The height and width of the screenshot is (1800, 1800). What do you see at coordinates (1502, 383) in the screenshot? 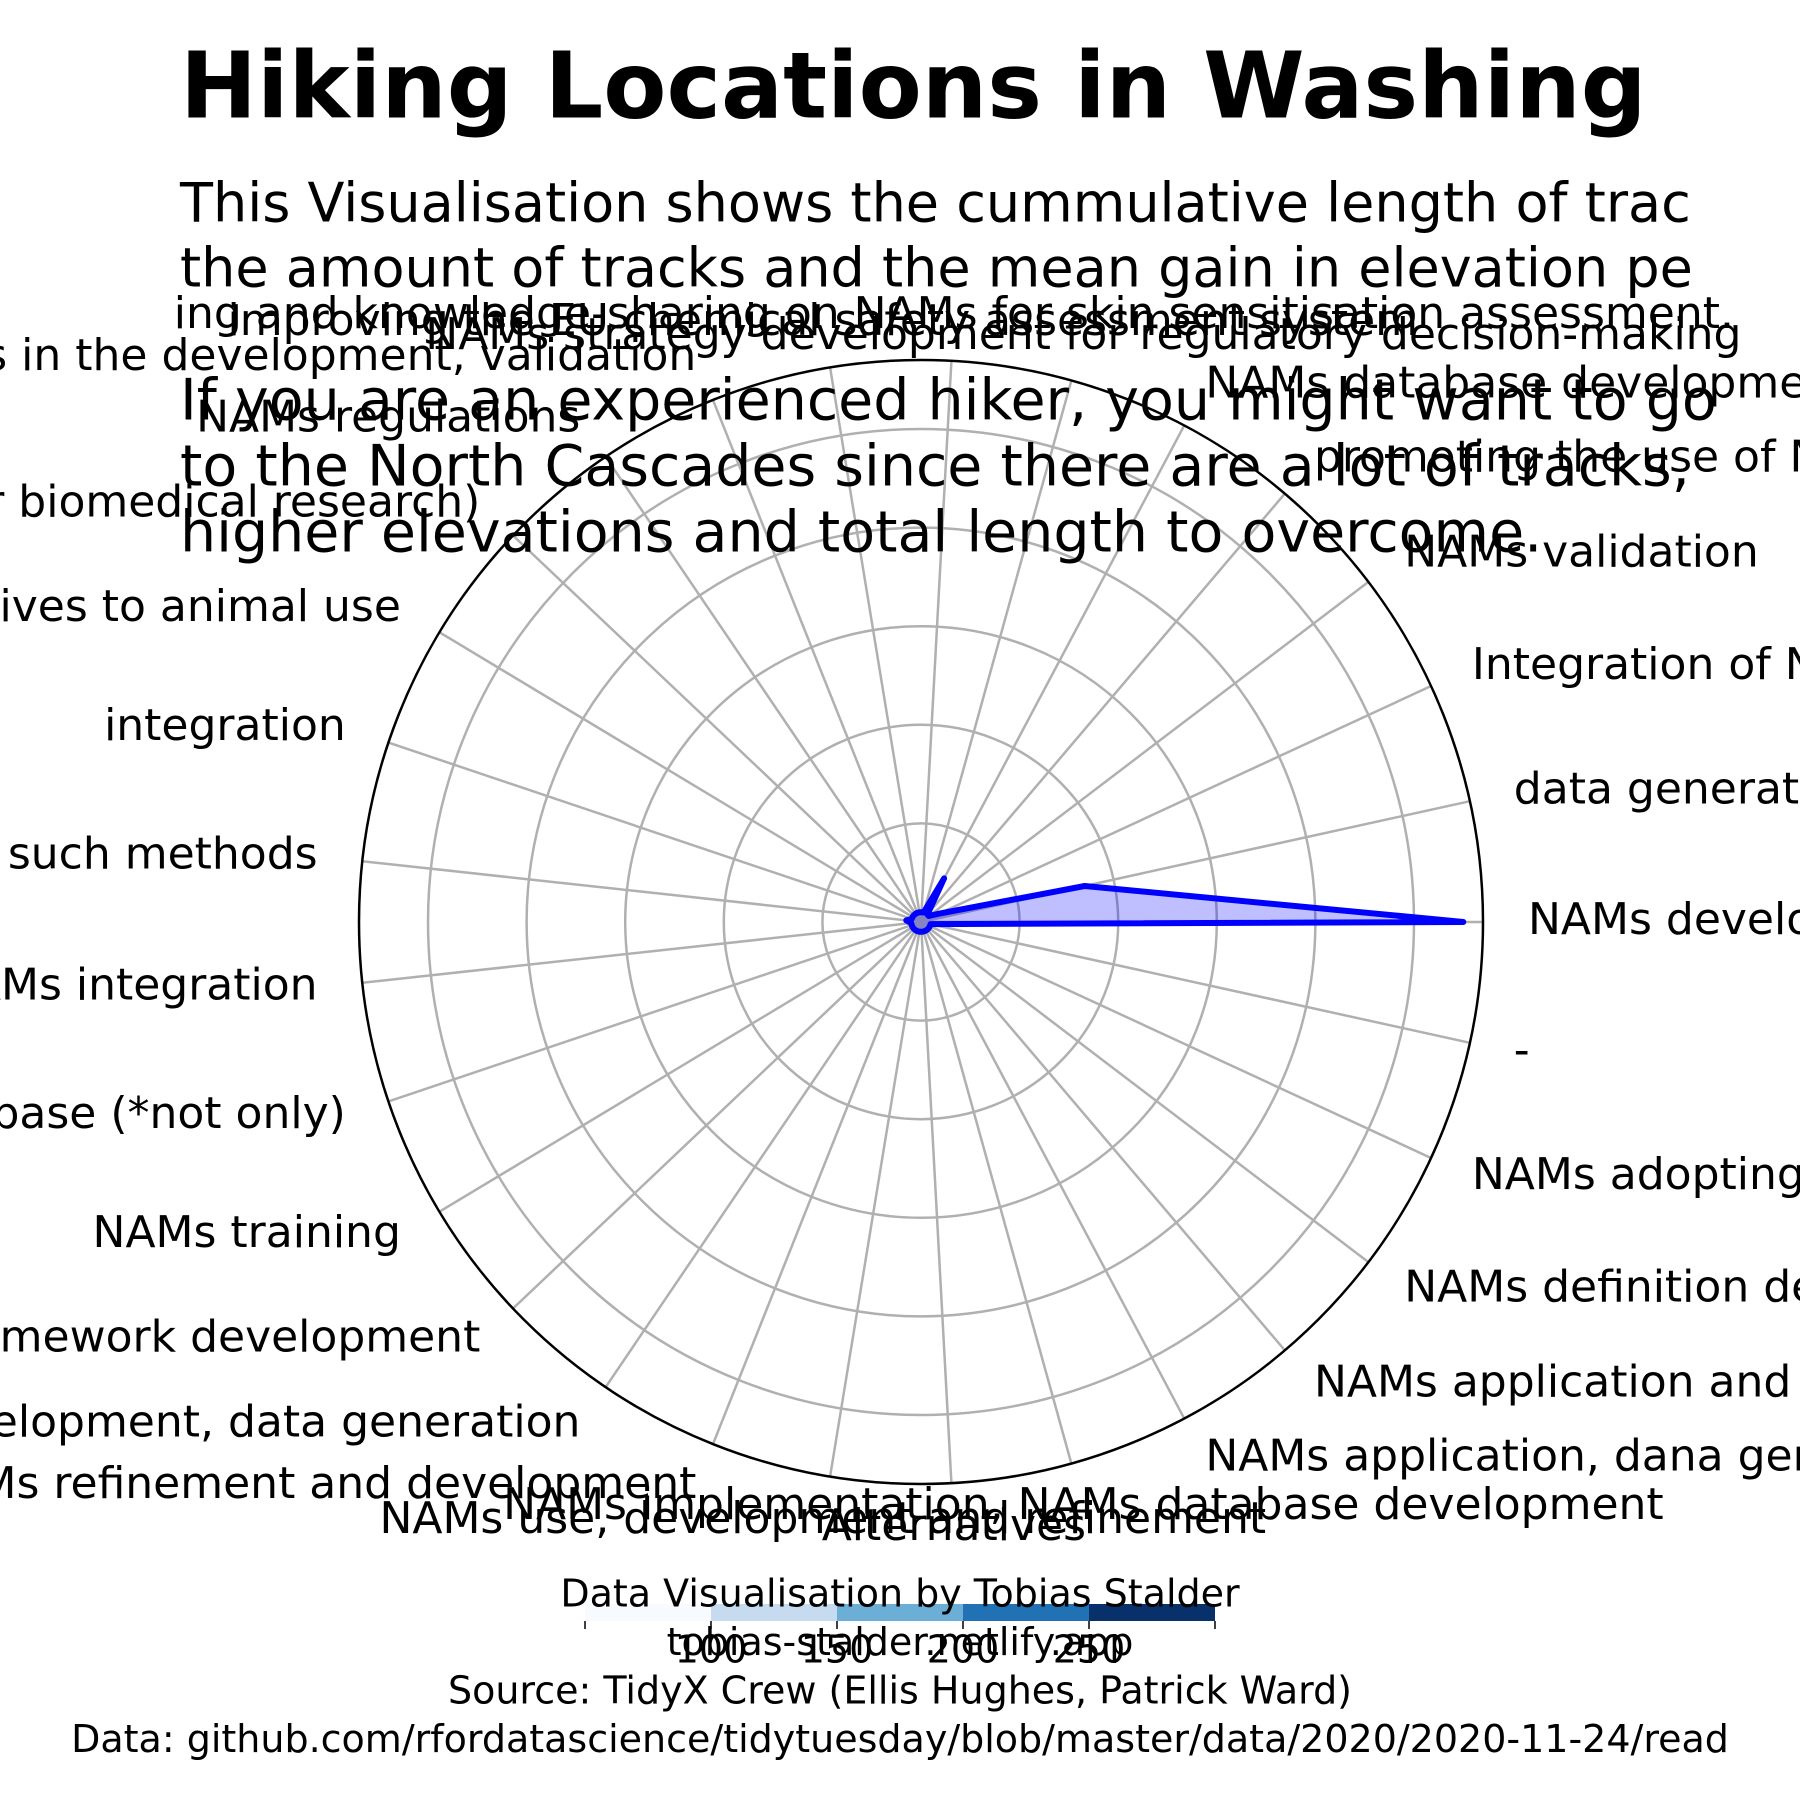
I see `category-label: NAMs database development` at bounding box center [1502, 383].